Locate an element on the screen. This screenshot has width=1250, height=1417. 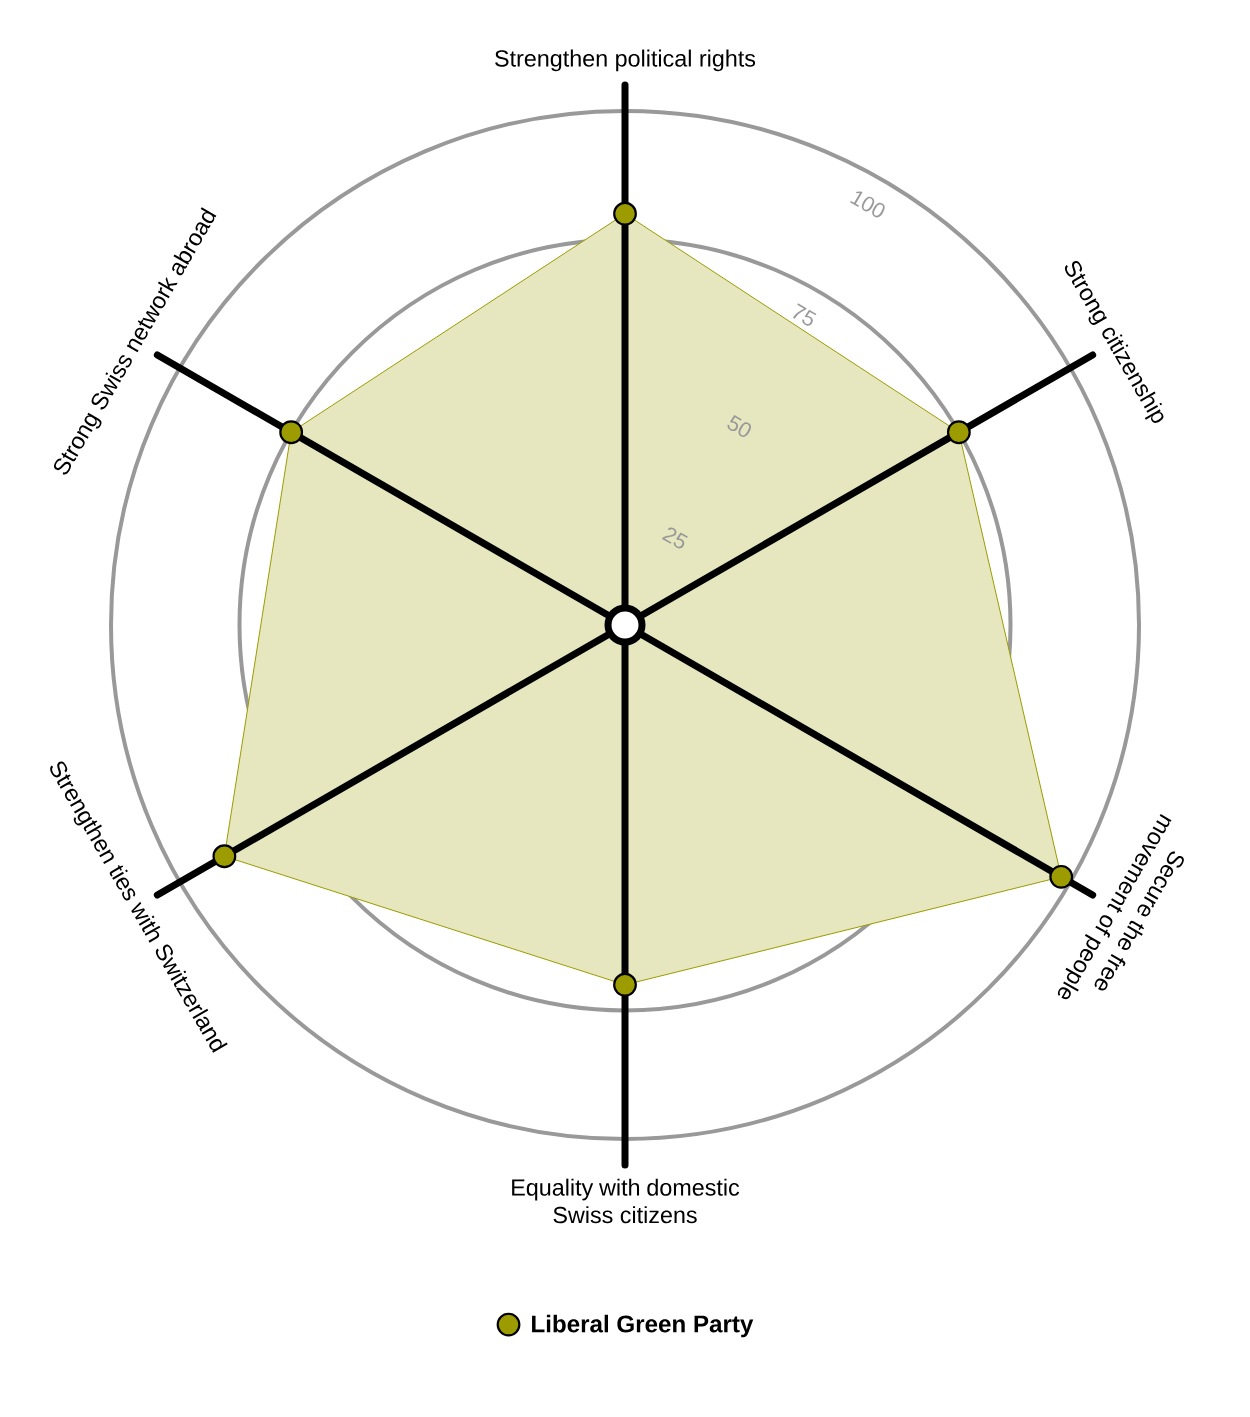
y-tick-label: 50 is located at coordinates (739, 426).